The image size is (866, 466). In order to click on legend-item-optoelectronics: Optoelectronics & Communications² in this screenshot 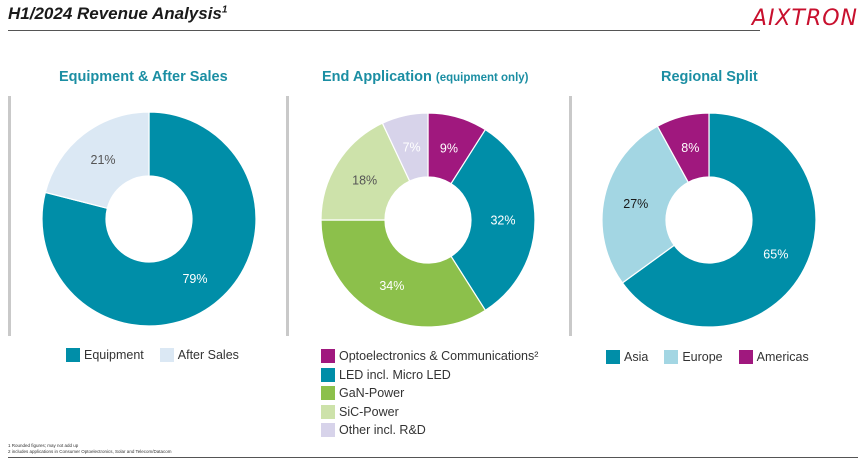, I will do `click(429, 356)`.